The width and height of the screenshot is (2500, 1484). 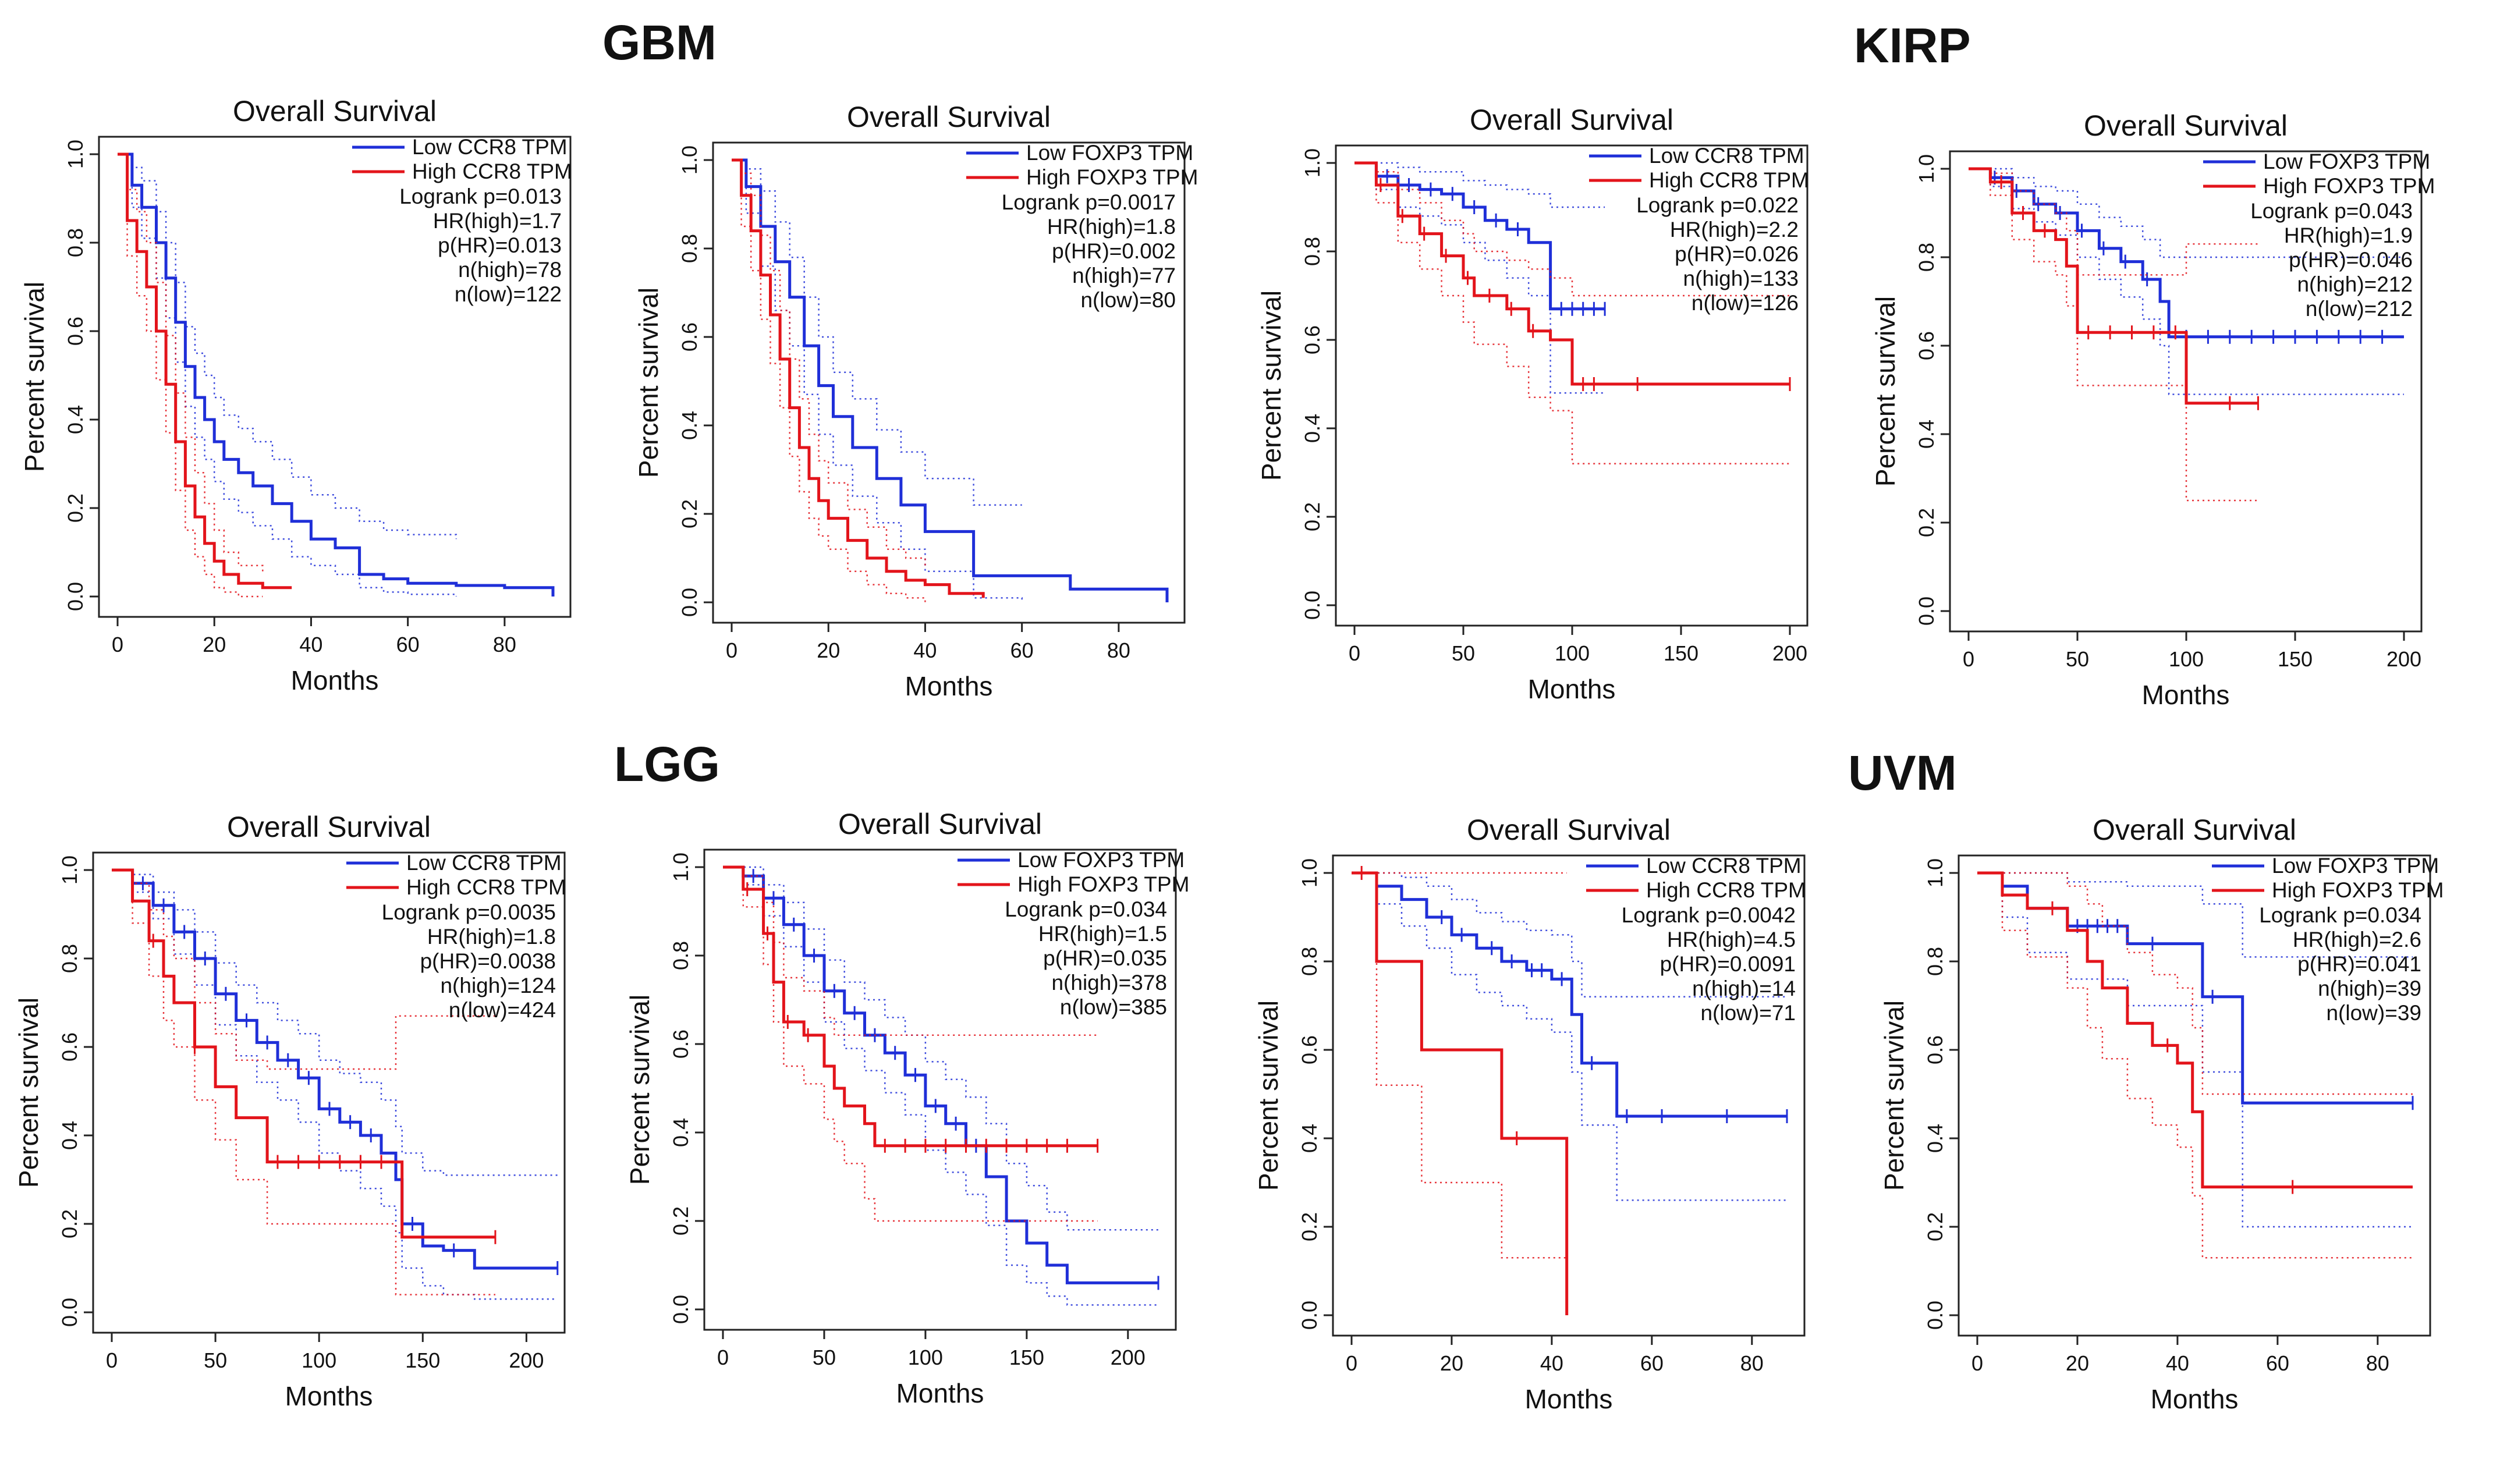 I want to click on x-tick-label: 100, so click(x=319, y=1360).